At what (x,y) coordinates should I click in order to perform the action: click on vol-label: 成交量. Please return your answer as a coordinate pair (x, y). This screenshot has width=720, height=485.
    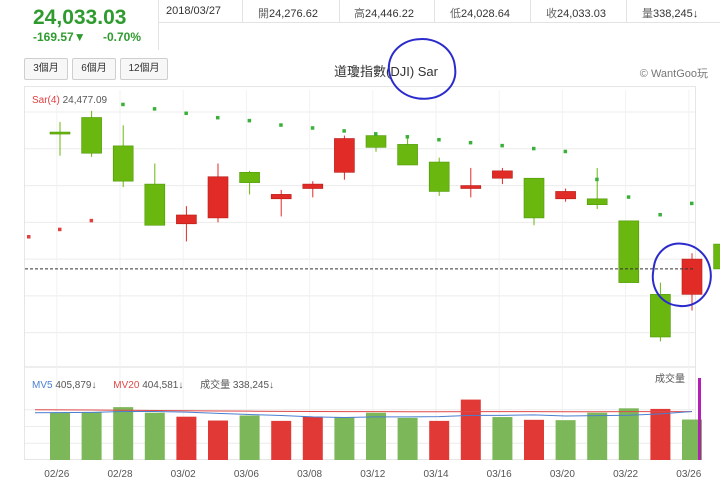
    Looking at the image, I should click on (215, 385).